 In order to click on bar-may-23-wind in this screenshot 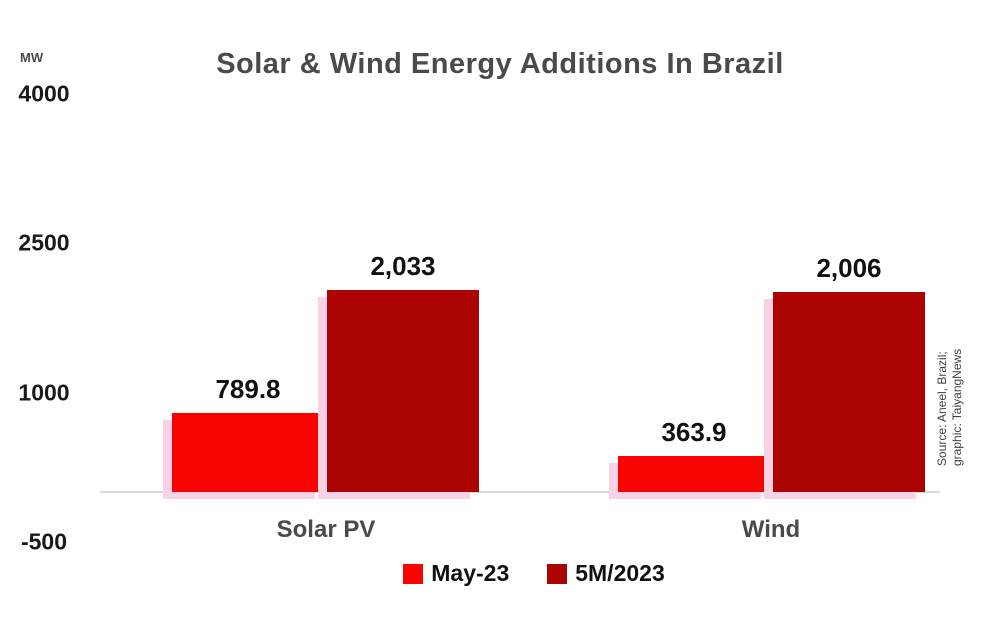, I will do `click(694, 474)`.